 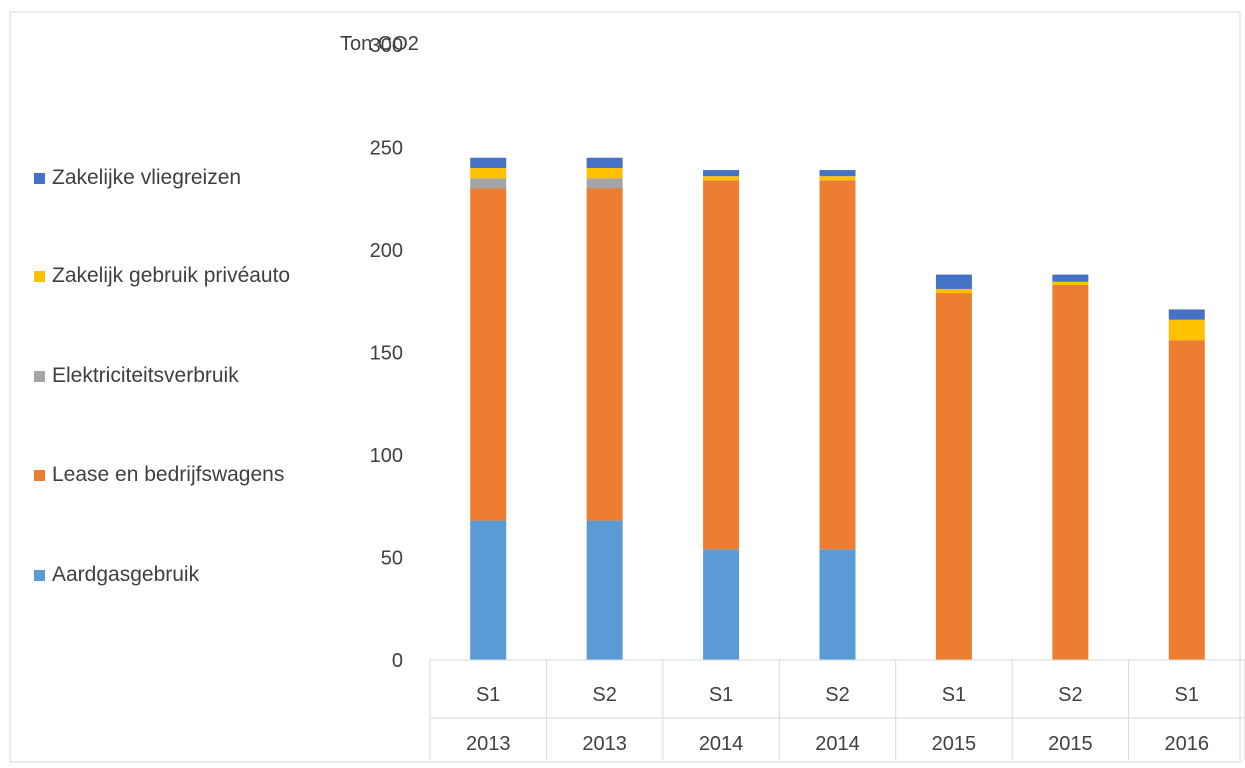 I want to click on legend-item-zakelijk-gebruik-priveauto: Zakelijk gebruik privéauto, so click(x=162, y=276).